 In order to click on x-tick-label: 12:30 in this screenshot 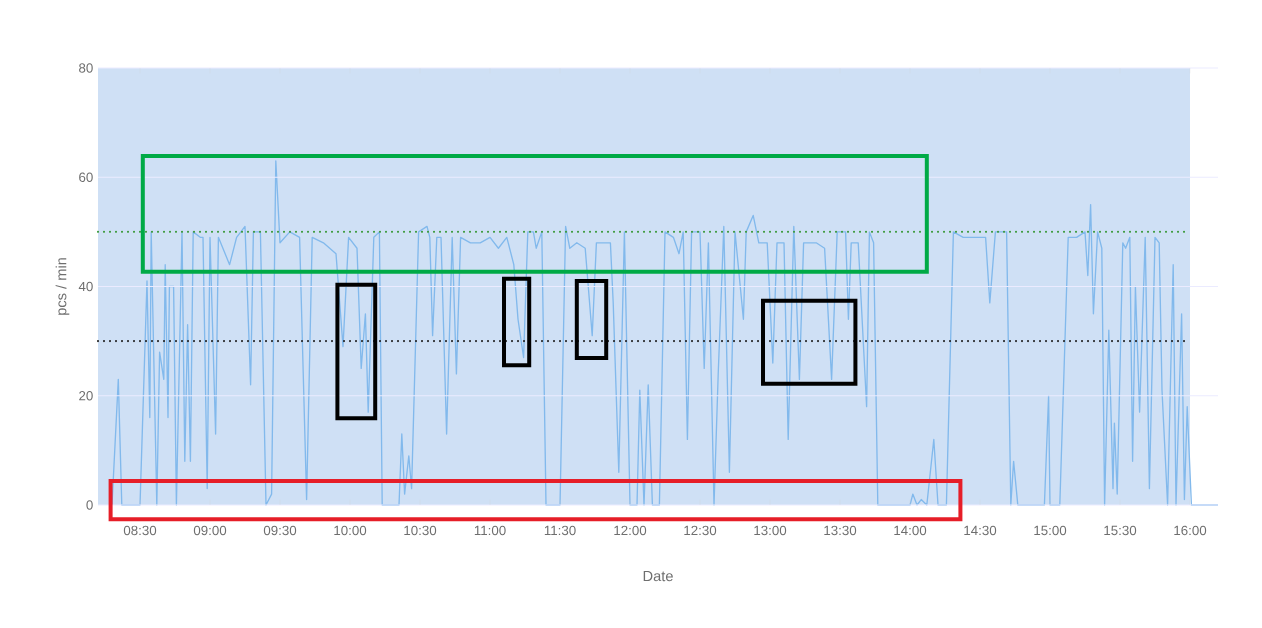, I will do `click(700, 530)`.